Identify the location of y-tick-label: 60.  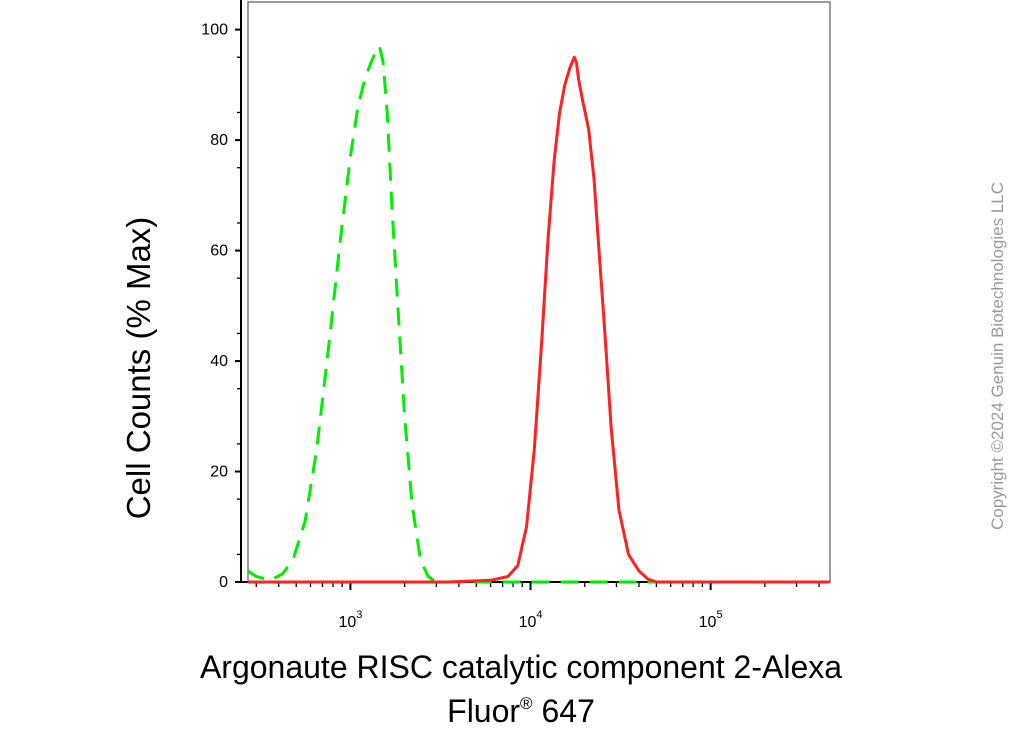
(219, 251).